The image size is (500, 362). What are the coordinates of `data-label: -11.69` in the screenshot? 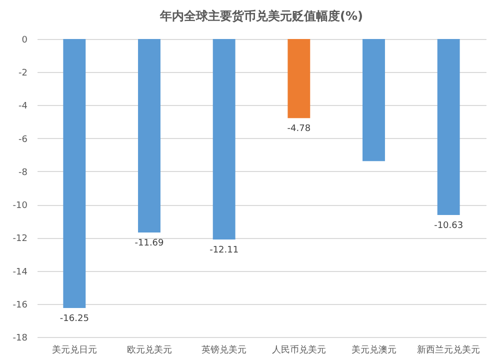 It's located at (149, 243).